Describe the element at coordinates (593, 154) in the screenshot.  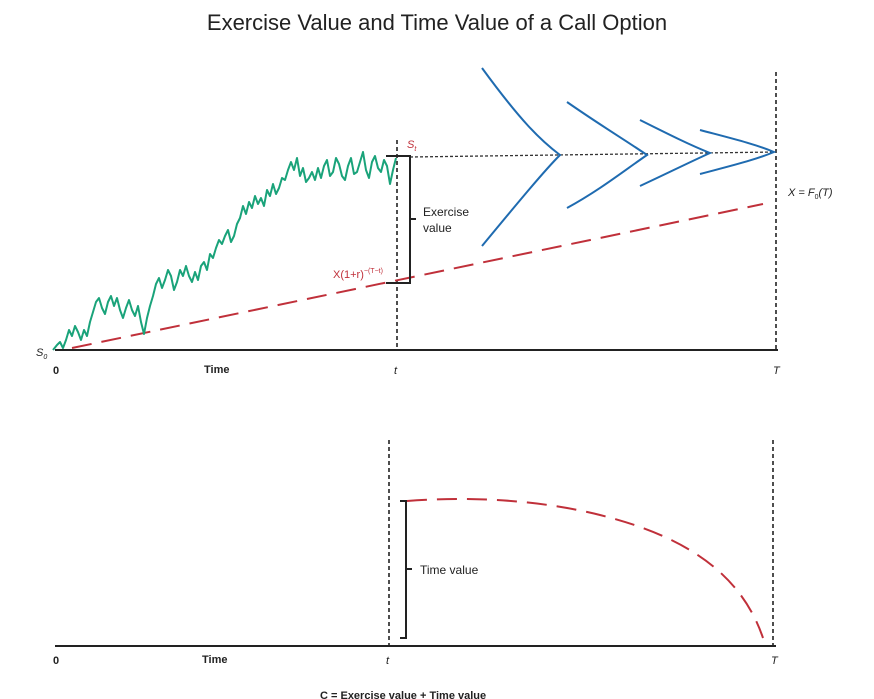
I see `forward-price-line` at that location.